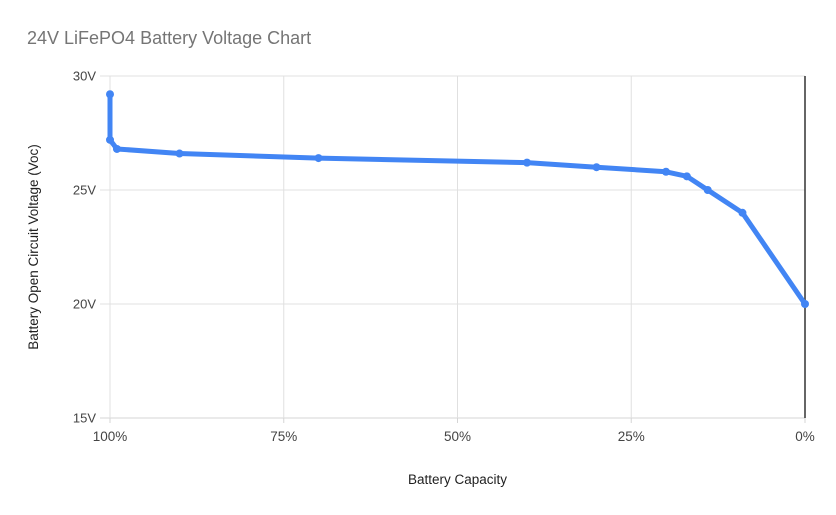  I want to click on x-tick-label: 25%, so click(631, 436).